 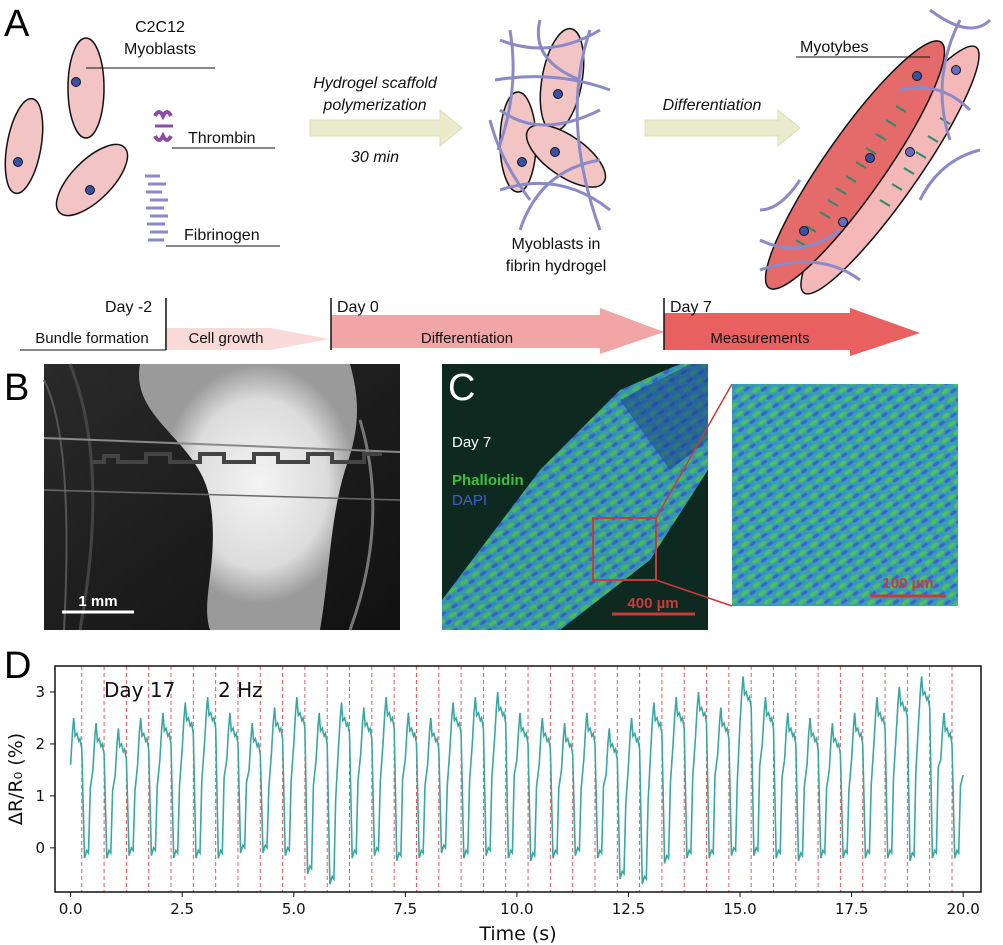 I want to click on phase-cell-growth: Cell growth, so click(x=225, y=338).